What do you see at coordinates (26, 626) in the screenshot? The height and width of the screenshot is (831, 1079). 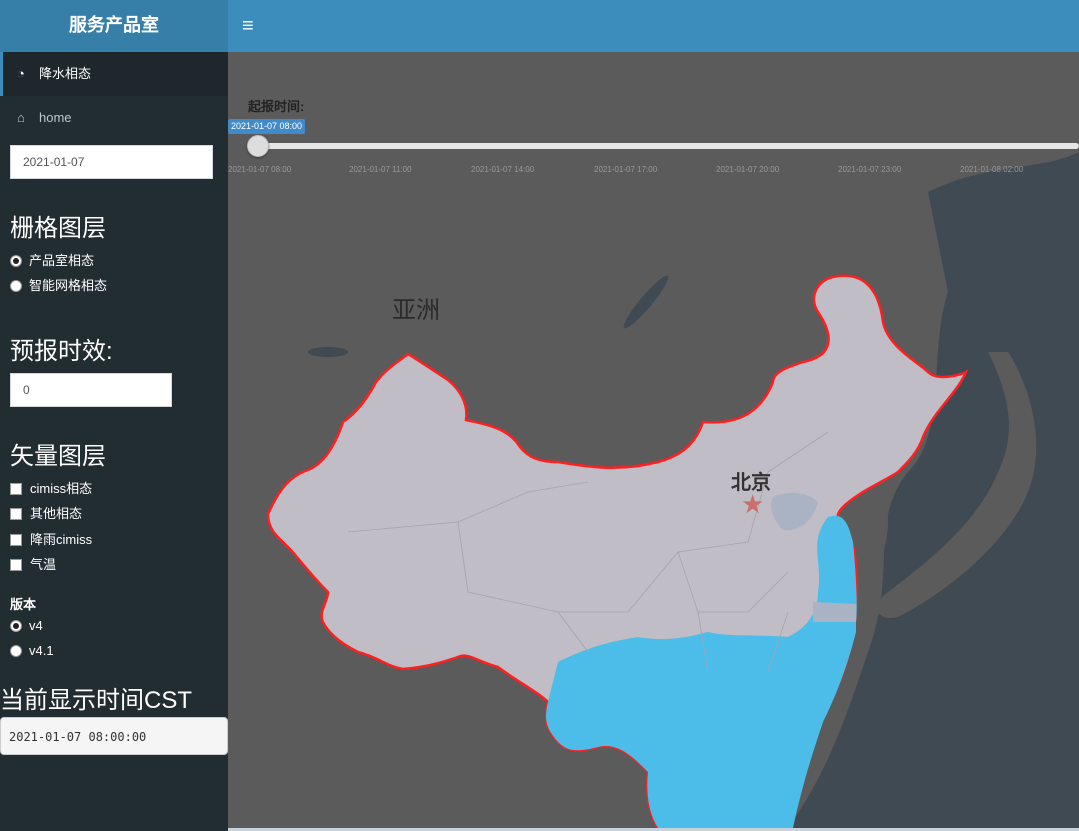 I see `version-option-v4: v4` at bounding box center [26, 626].